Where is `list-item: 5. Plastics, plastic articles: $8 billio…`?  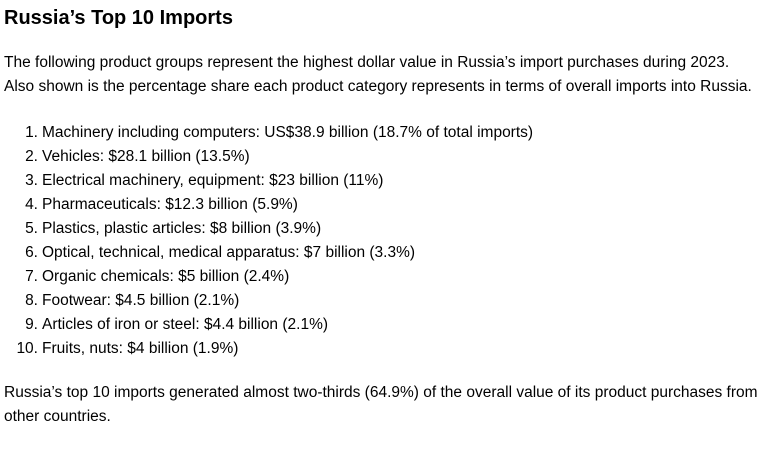 list-item: 5. Plastics, plastic articles: $8 billio… is located at coordinates (389, 229).